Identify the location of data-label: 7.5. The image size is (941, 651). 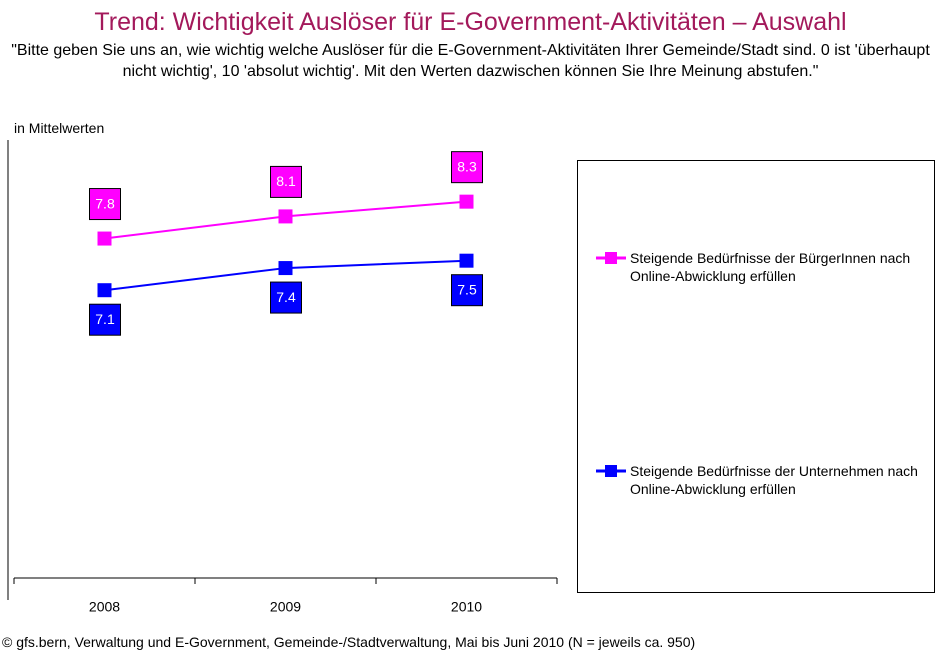
(467, 289).